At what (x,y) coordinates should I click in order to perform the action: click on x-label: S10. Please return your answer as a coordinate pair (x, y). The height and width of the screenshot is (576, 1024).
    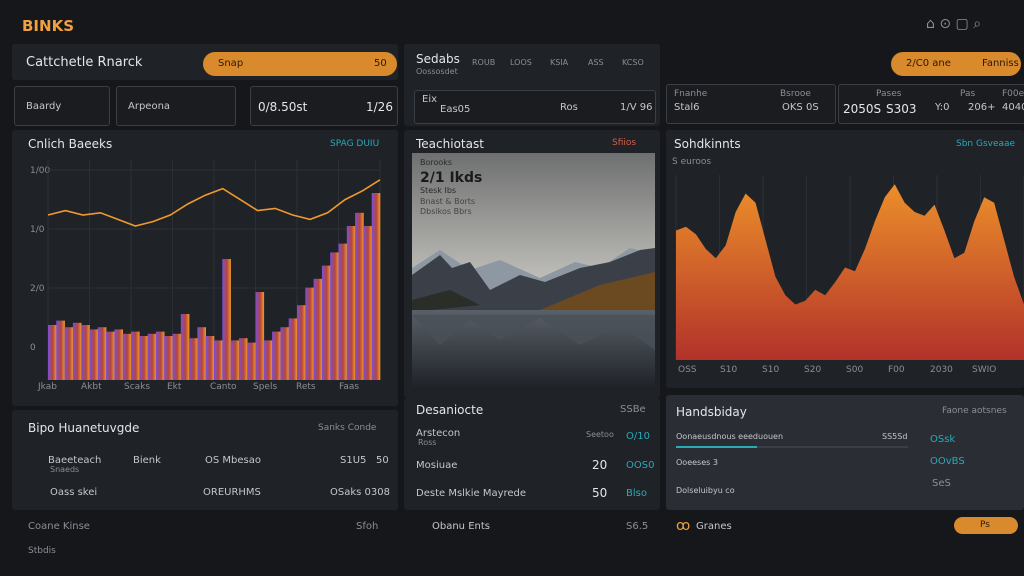
    Looking at the image, I should click on (770, 370).